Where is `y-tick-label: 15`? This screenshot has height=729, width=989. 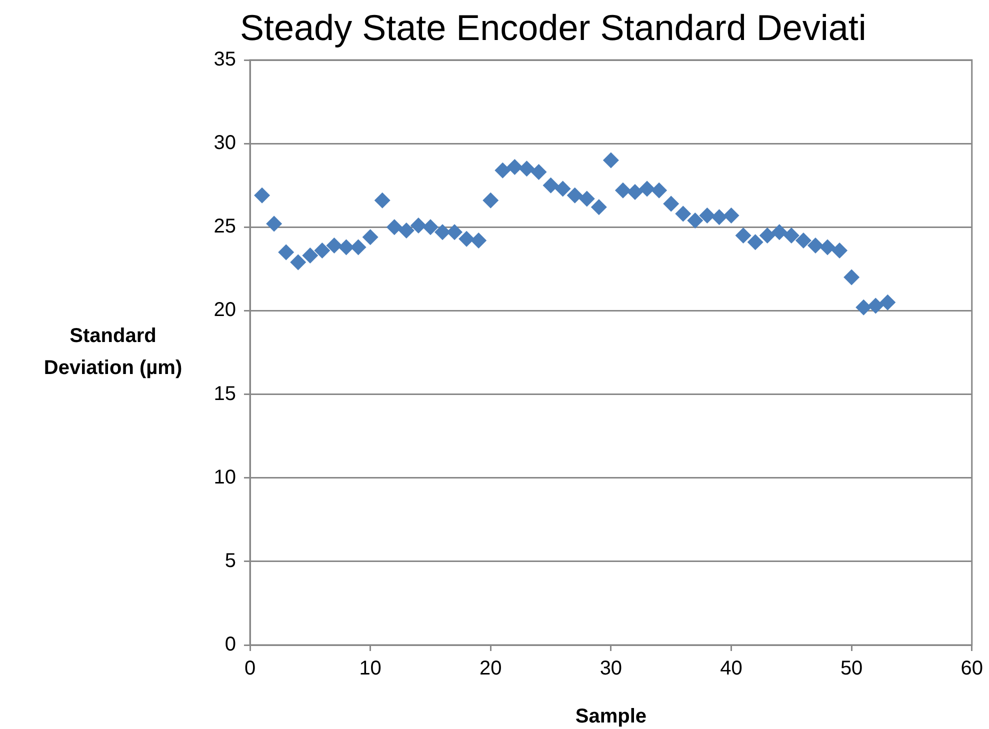
y-tick-label: 15 is located at coordinates (225, 393).